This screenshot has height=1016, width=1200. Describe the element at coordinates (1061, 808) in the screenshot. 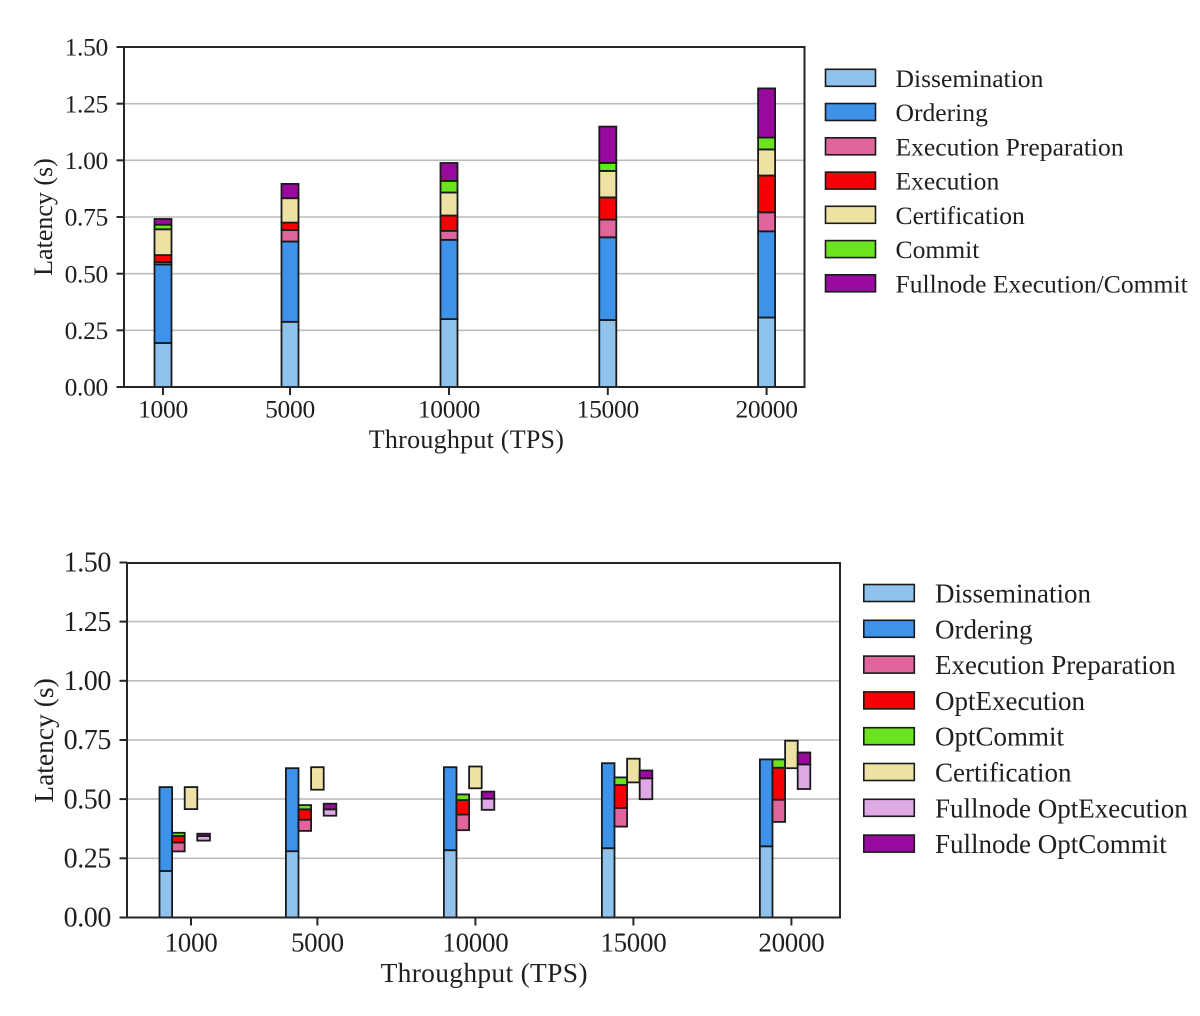

I see `svg-text: Fullnode OptExecution` at that location.